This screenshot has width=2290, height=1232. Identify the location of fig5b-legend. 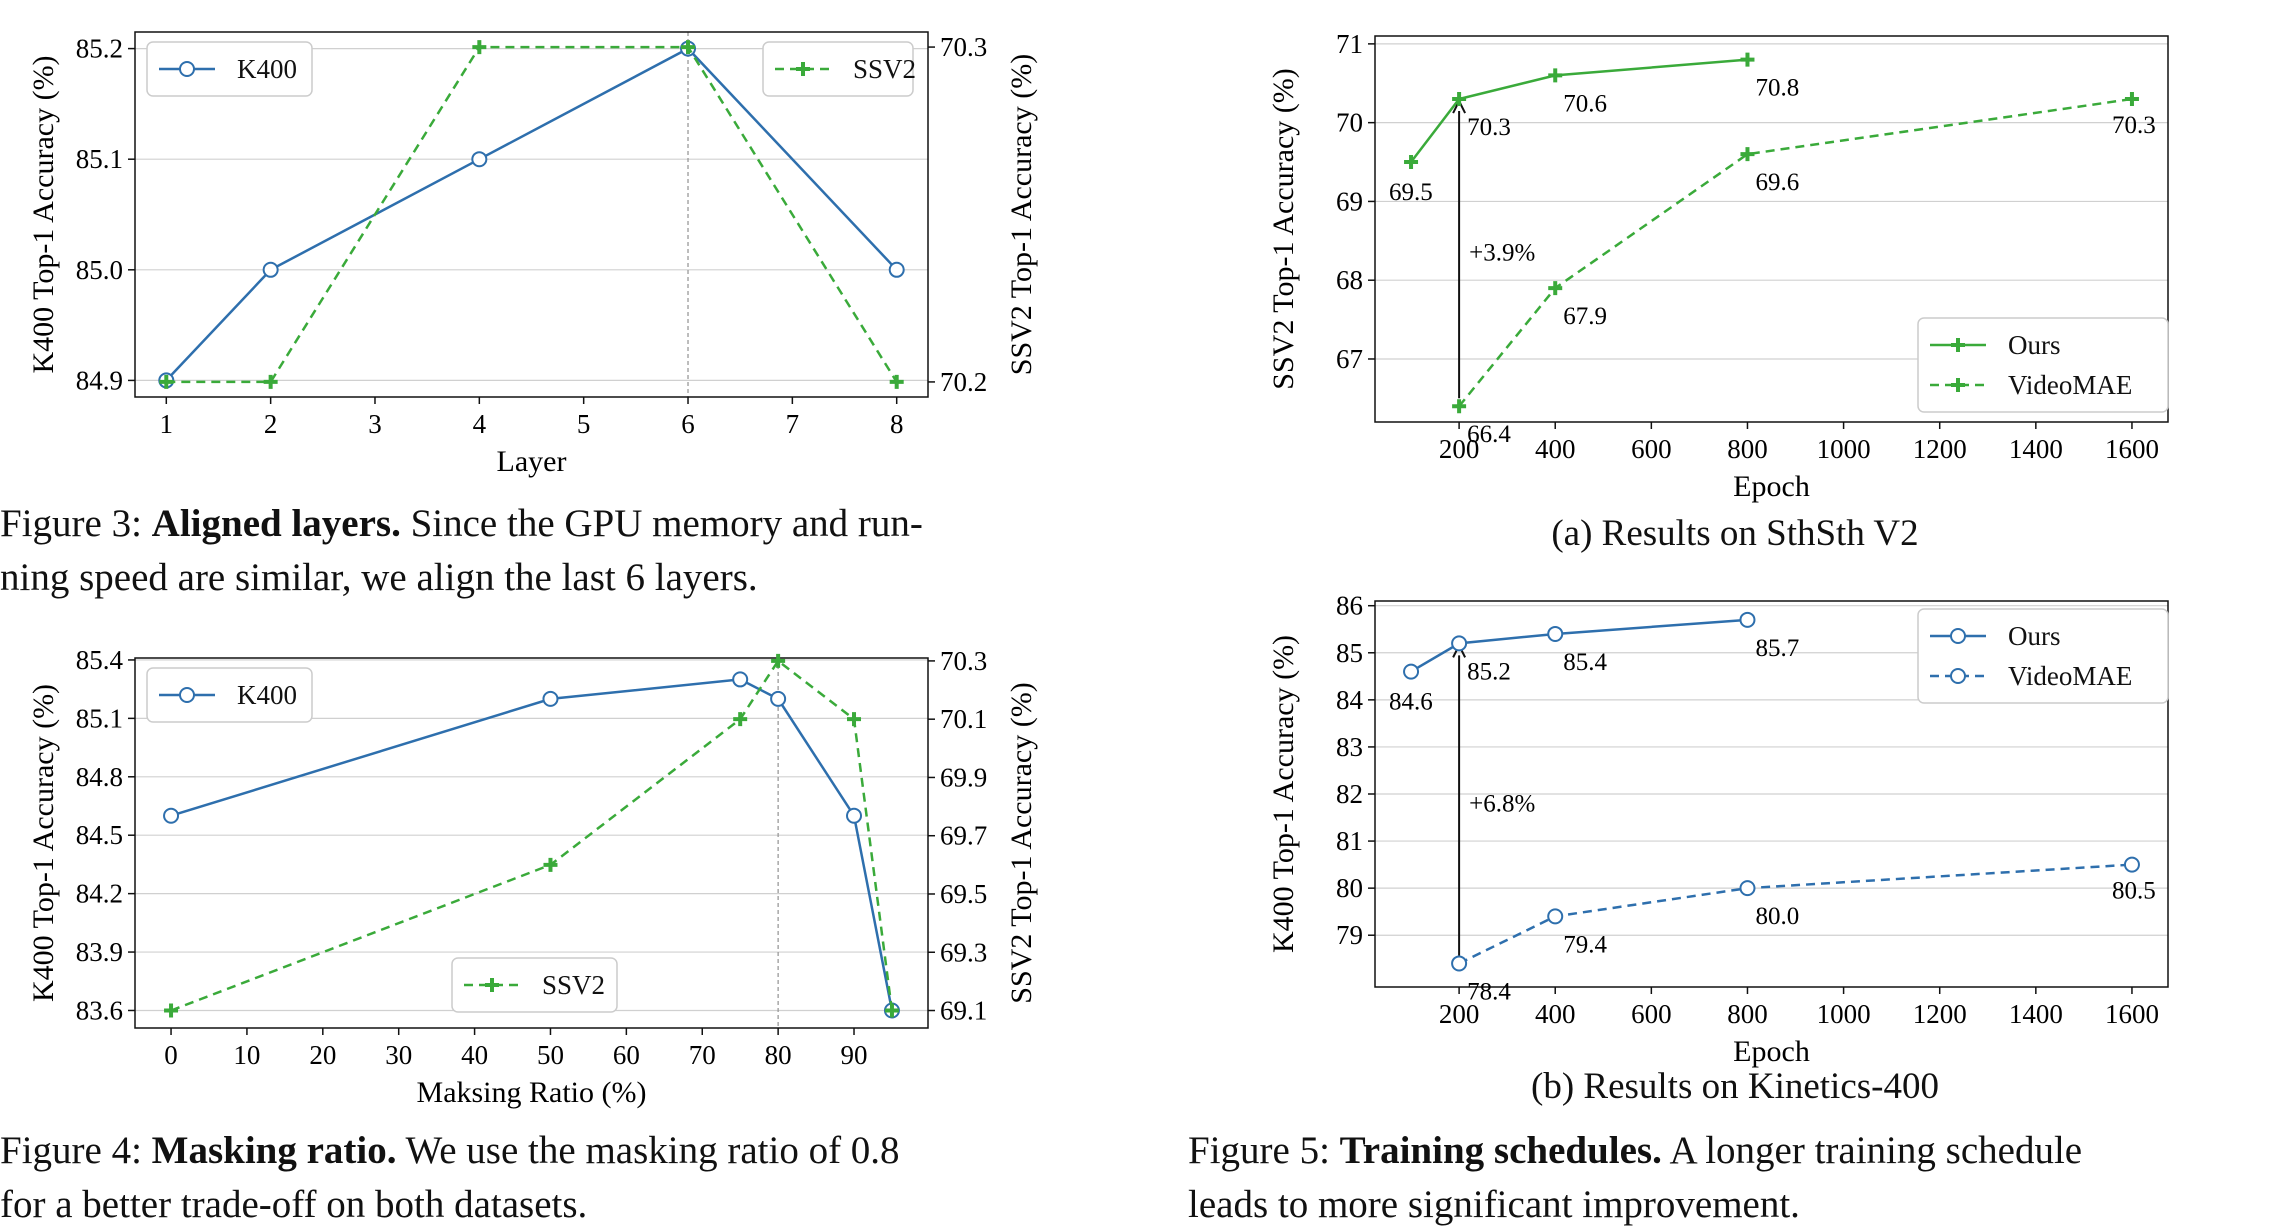
(2043, 656).